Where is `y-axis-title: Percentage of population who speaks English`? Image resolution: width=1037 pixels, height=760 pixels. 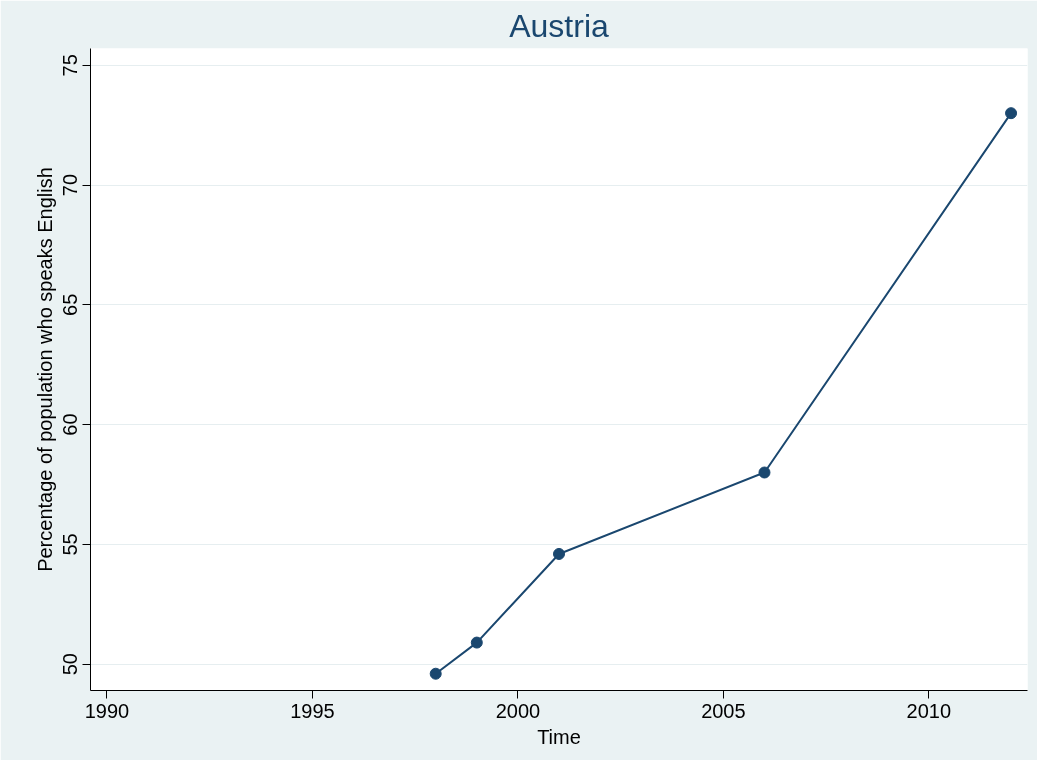 y-axis-title: Percentage of population who speaks English is located at coordinates (44, 369).